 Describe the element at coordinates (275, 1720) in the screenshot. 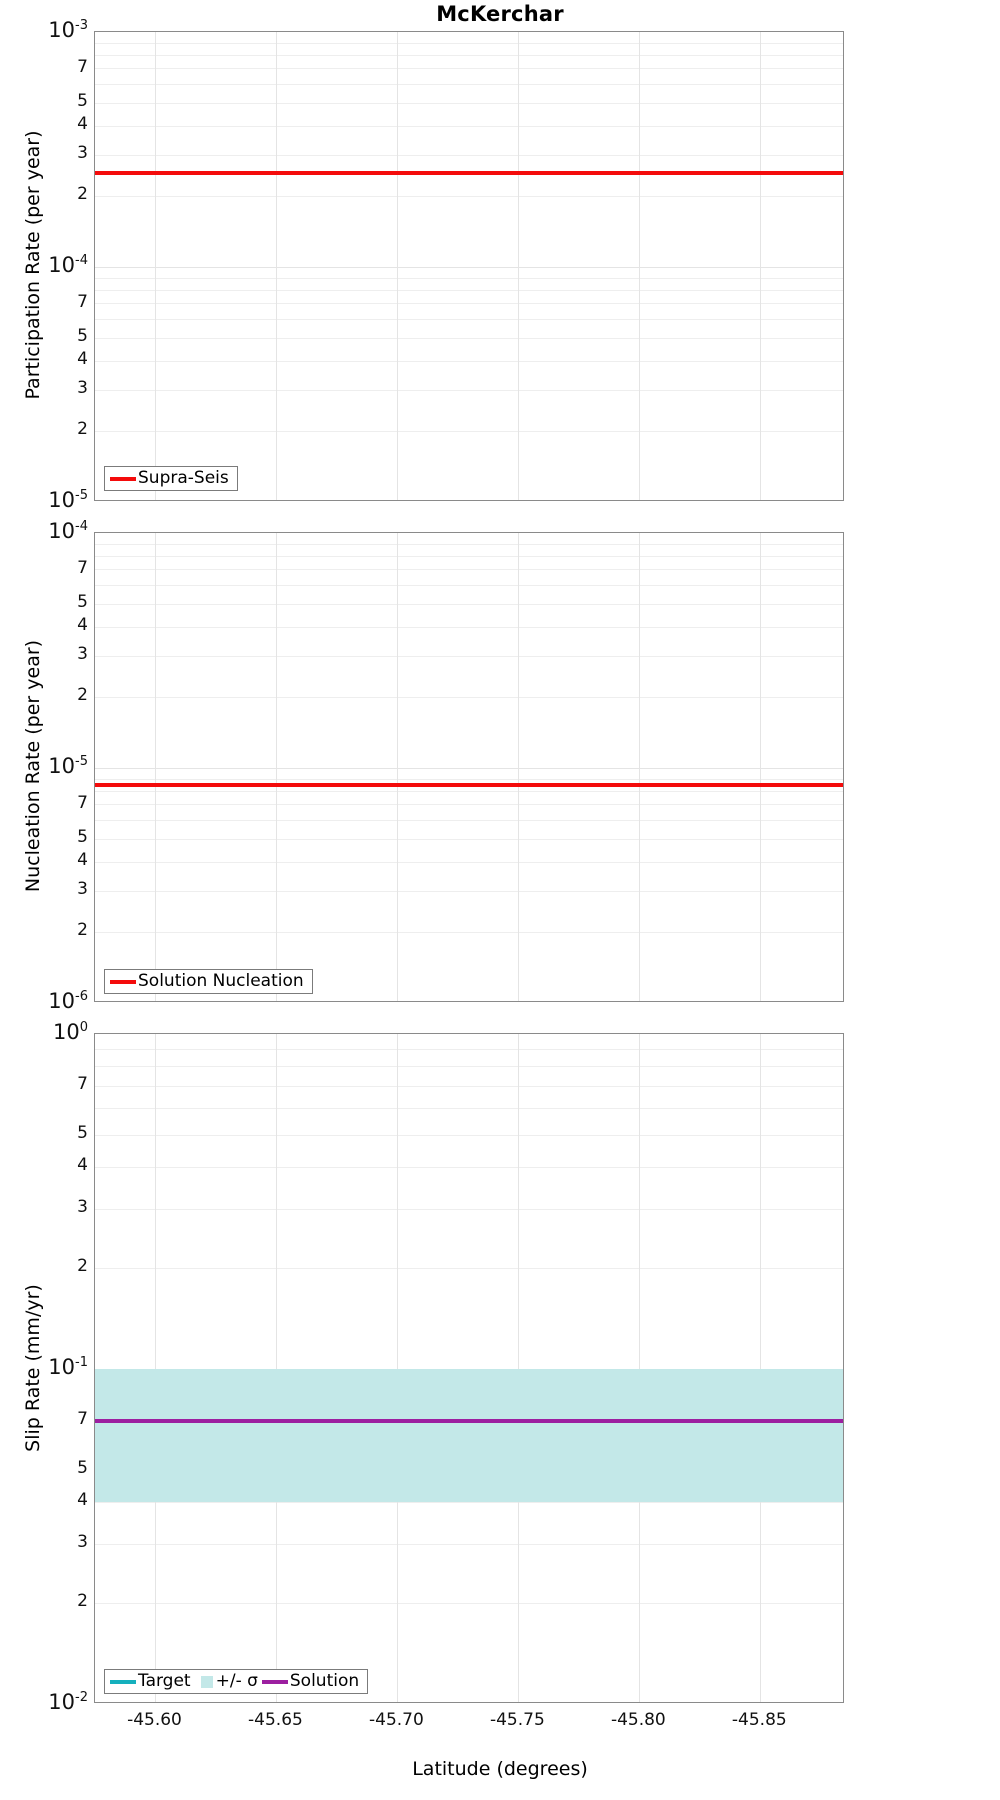

I see `xtick-label: -45.65` at that location.